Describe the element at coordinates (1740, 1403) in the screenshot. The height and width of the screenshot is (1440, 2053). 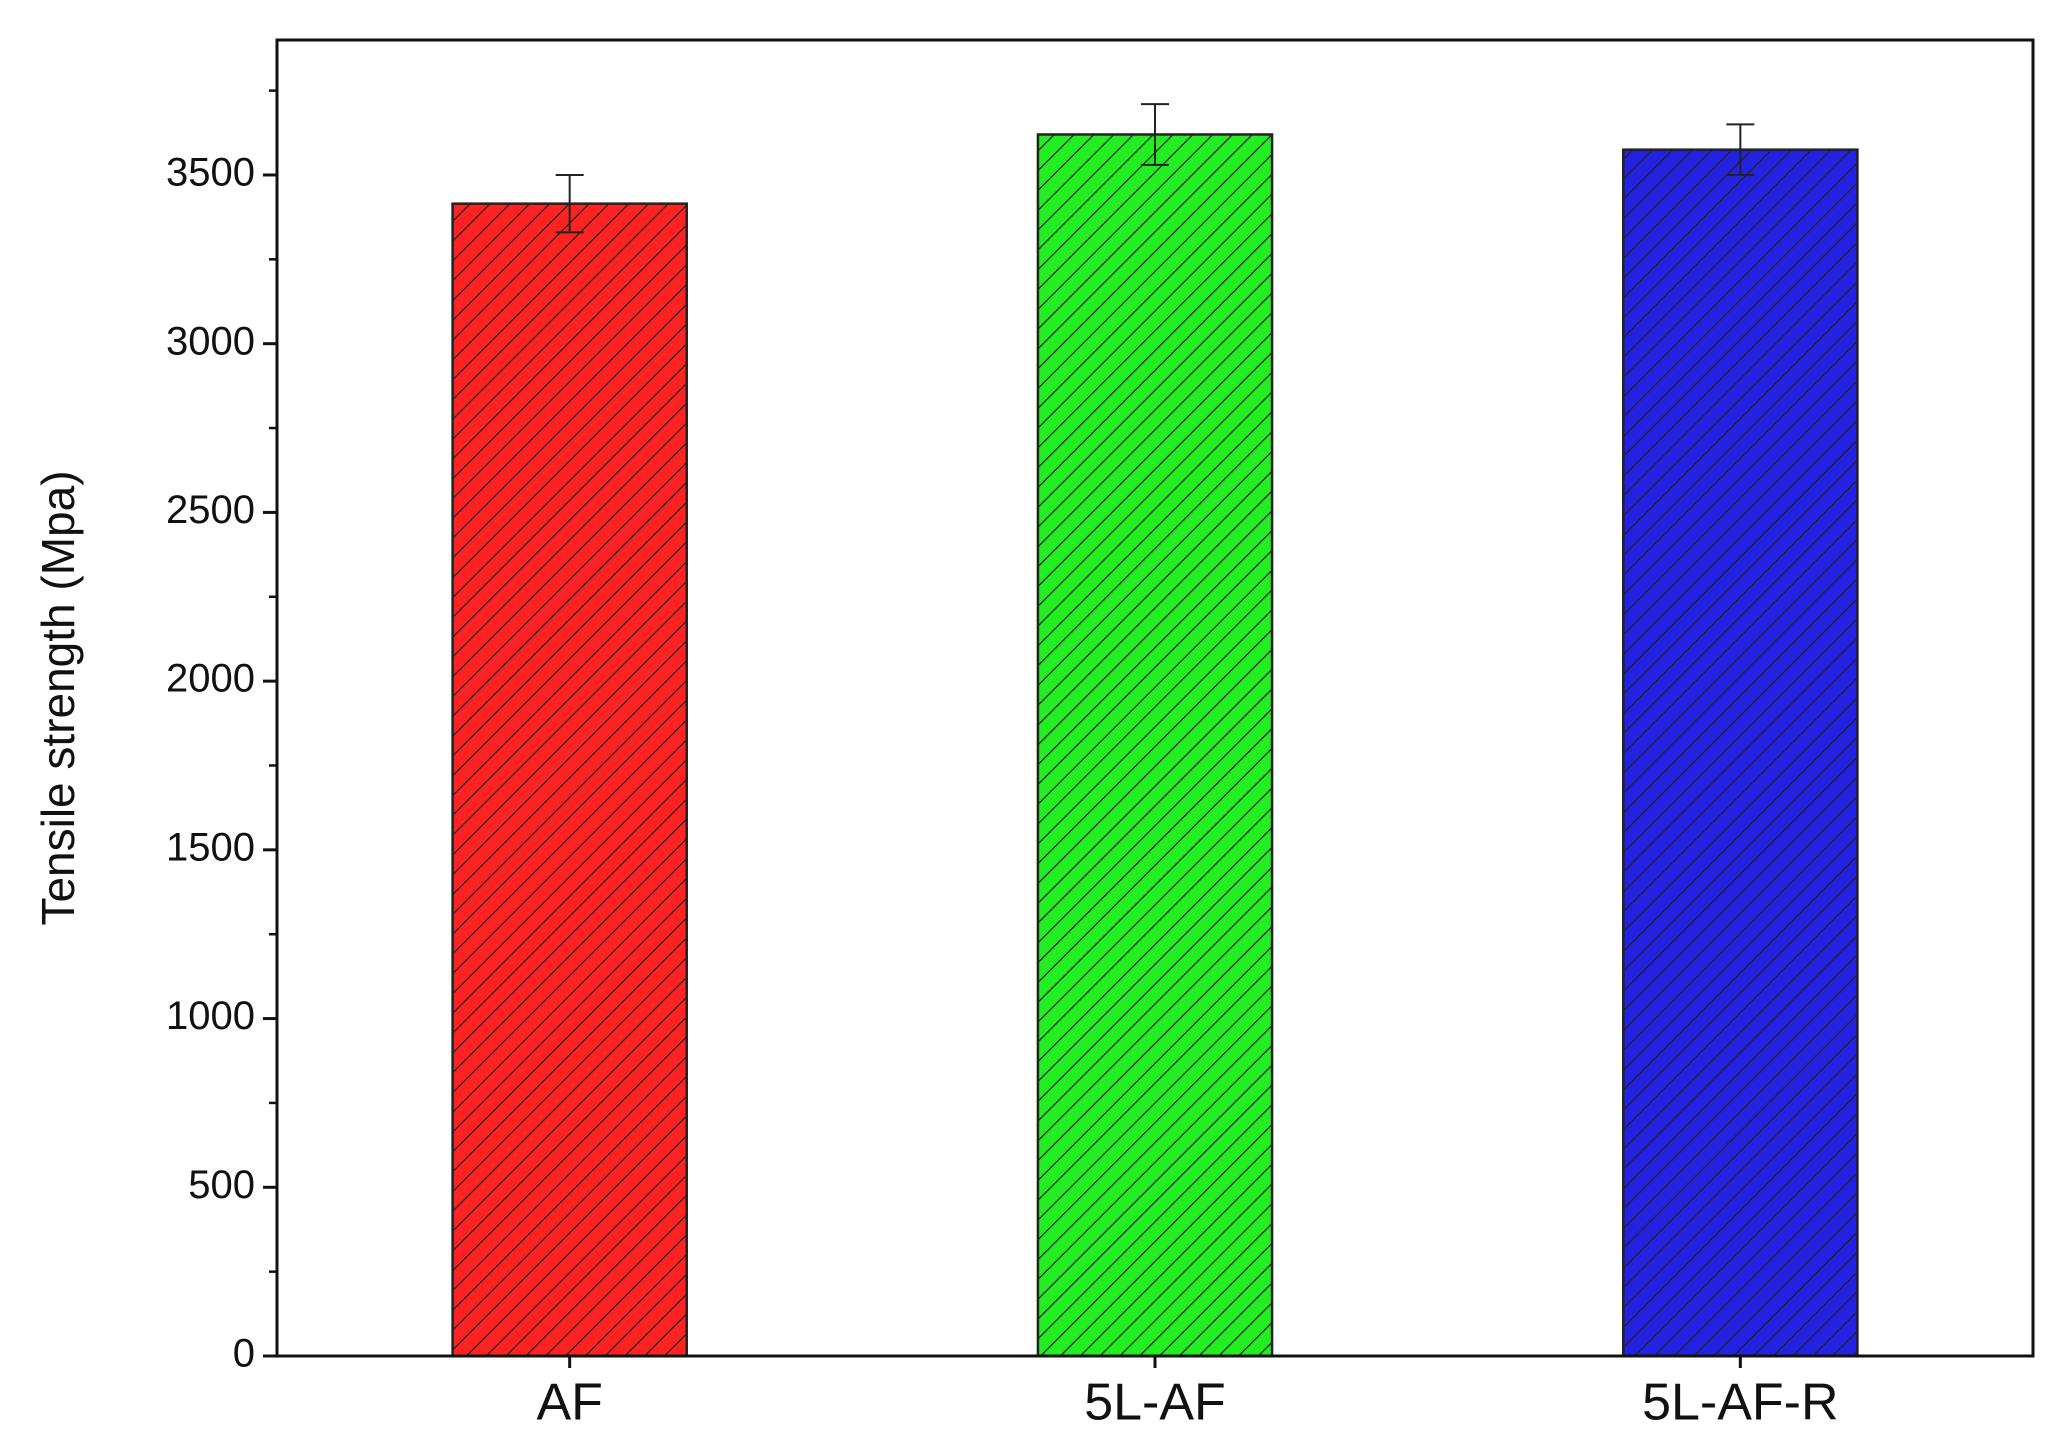
I see `x-tick-label: 5L-AF-R` at that location.